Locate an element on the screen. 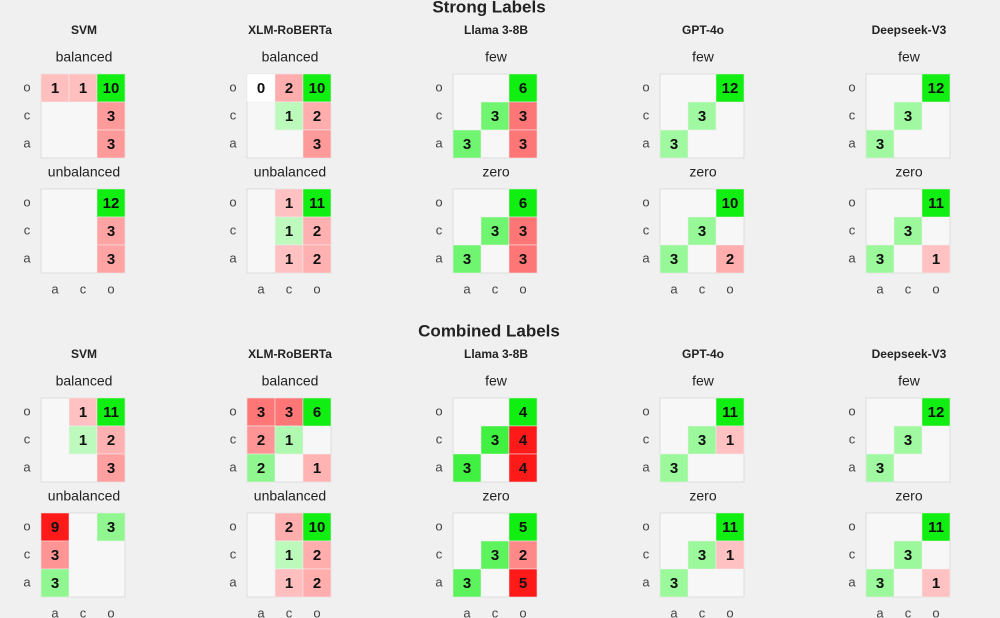  matrix-title: balanced is located at coordinates (84, 57).